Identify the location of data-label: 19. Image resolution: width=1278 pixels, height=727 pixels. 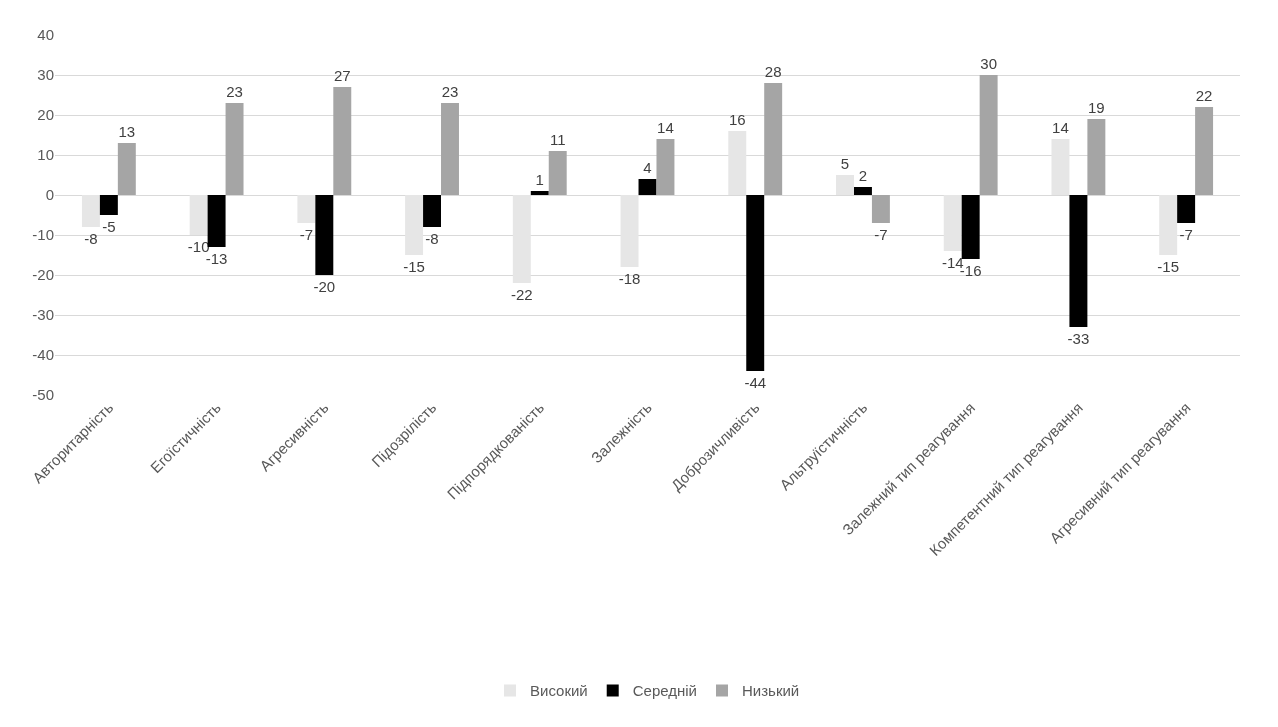
(1096, 107).